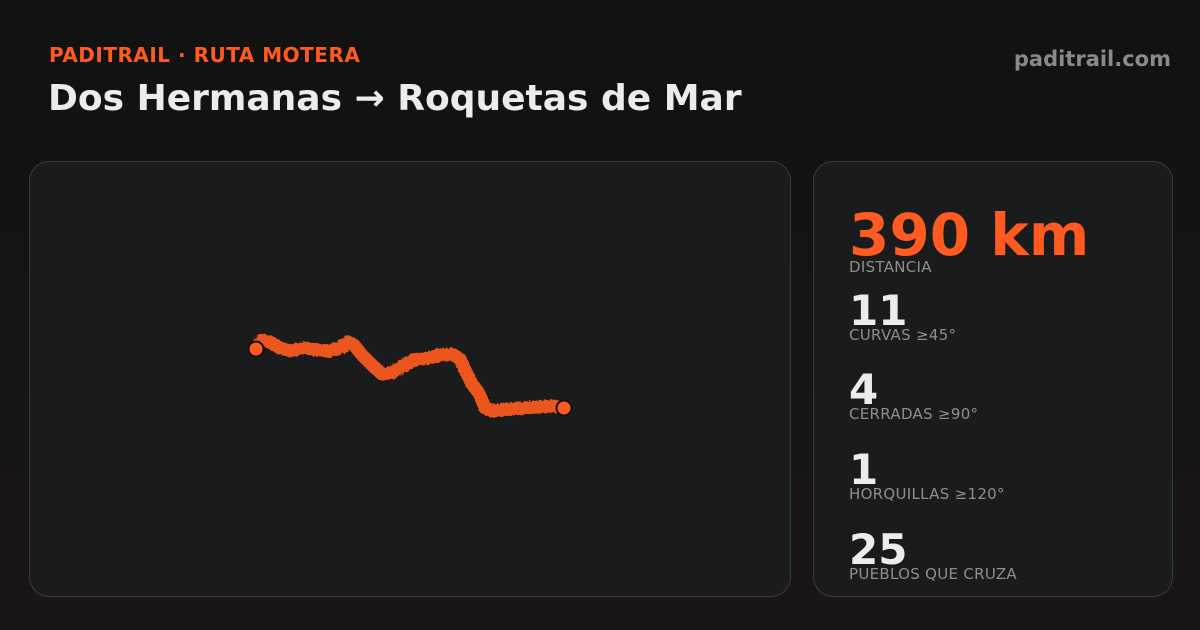 This screenshot has width=1200, height=630. I want to click on route-map-canvas, so click(410, 375).